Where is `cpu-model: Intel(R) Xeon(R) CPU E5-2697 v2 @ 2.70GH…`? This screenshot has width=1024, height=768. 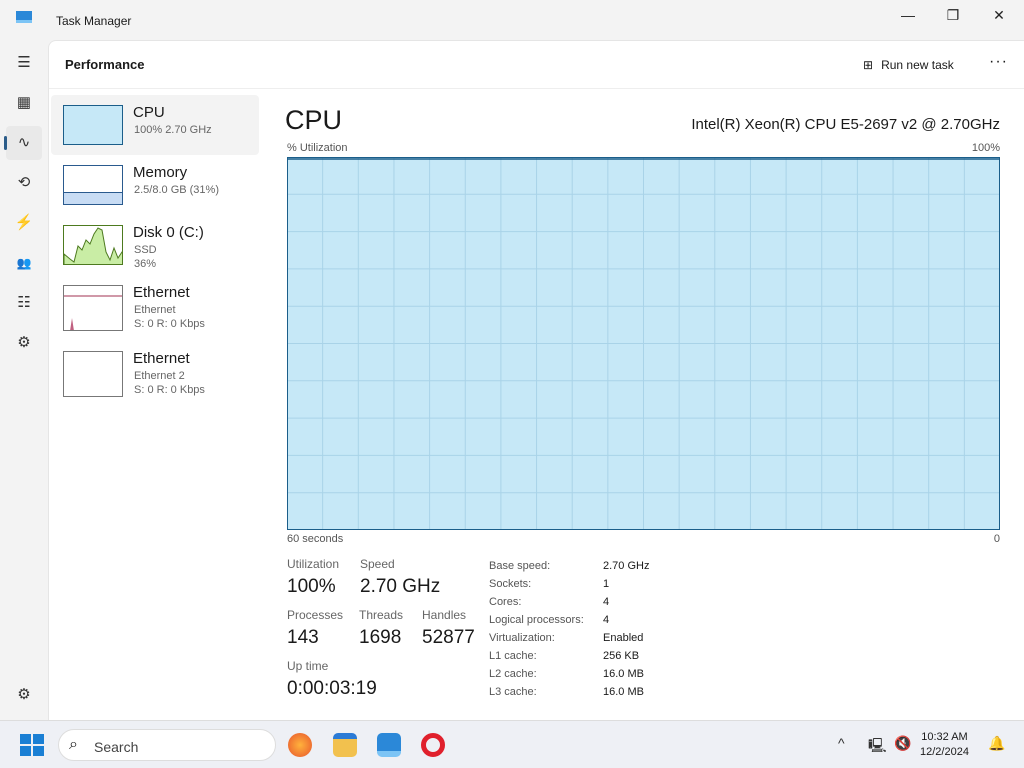
cpu-model: Intel(R) Xeon(R) CPU E5-2697 v2 @ 2.70GH… is located at coordinates (845, 124).